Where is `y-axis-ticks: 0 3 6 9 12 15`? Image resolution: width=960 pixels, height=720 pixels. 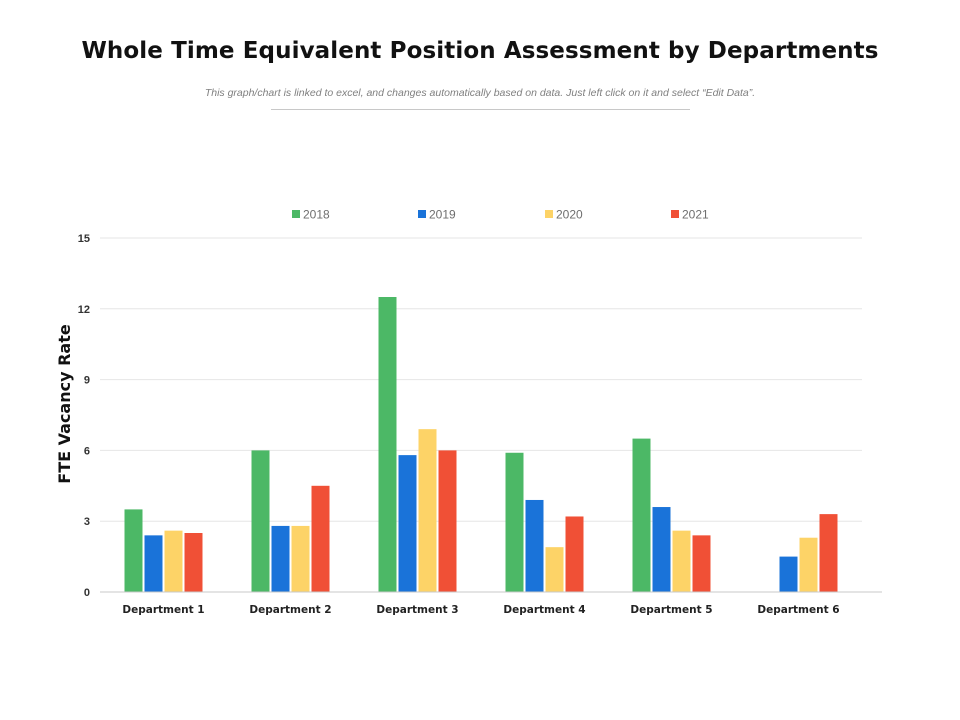
y-axis-ticks: 0 3 6 9 12 15 is located at coordinates (84, 416).